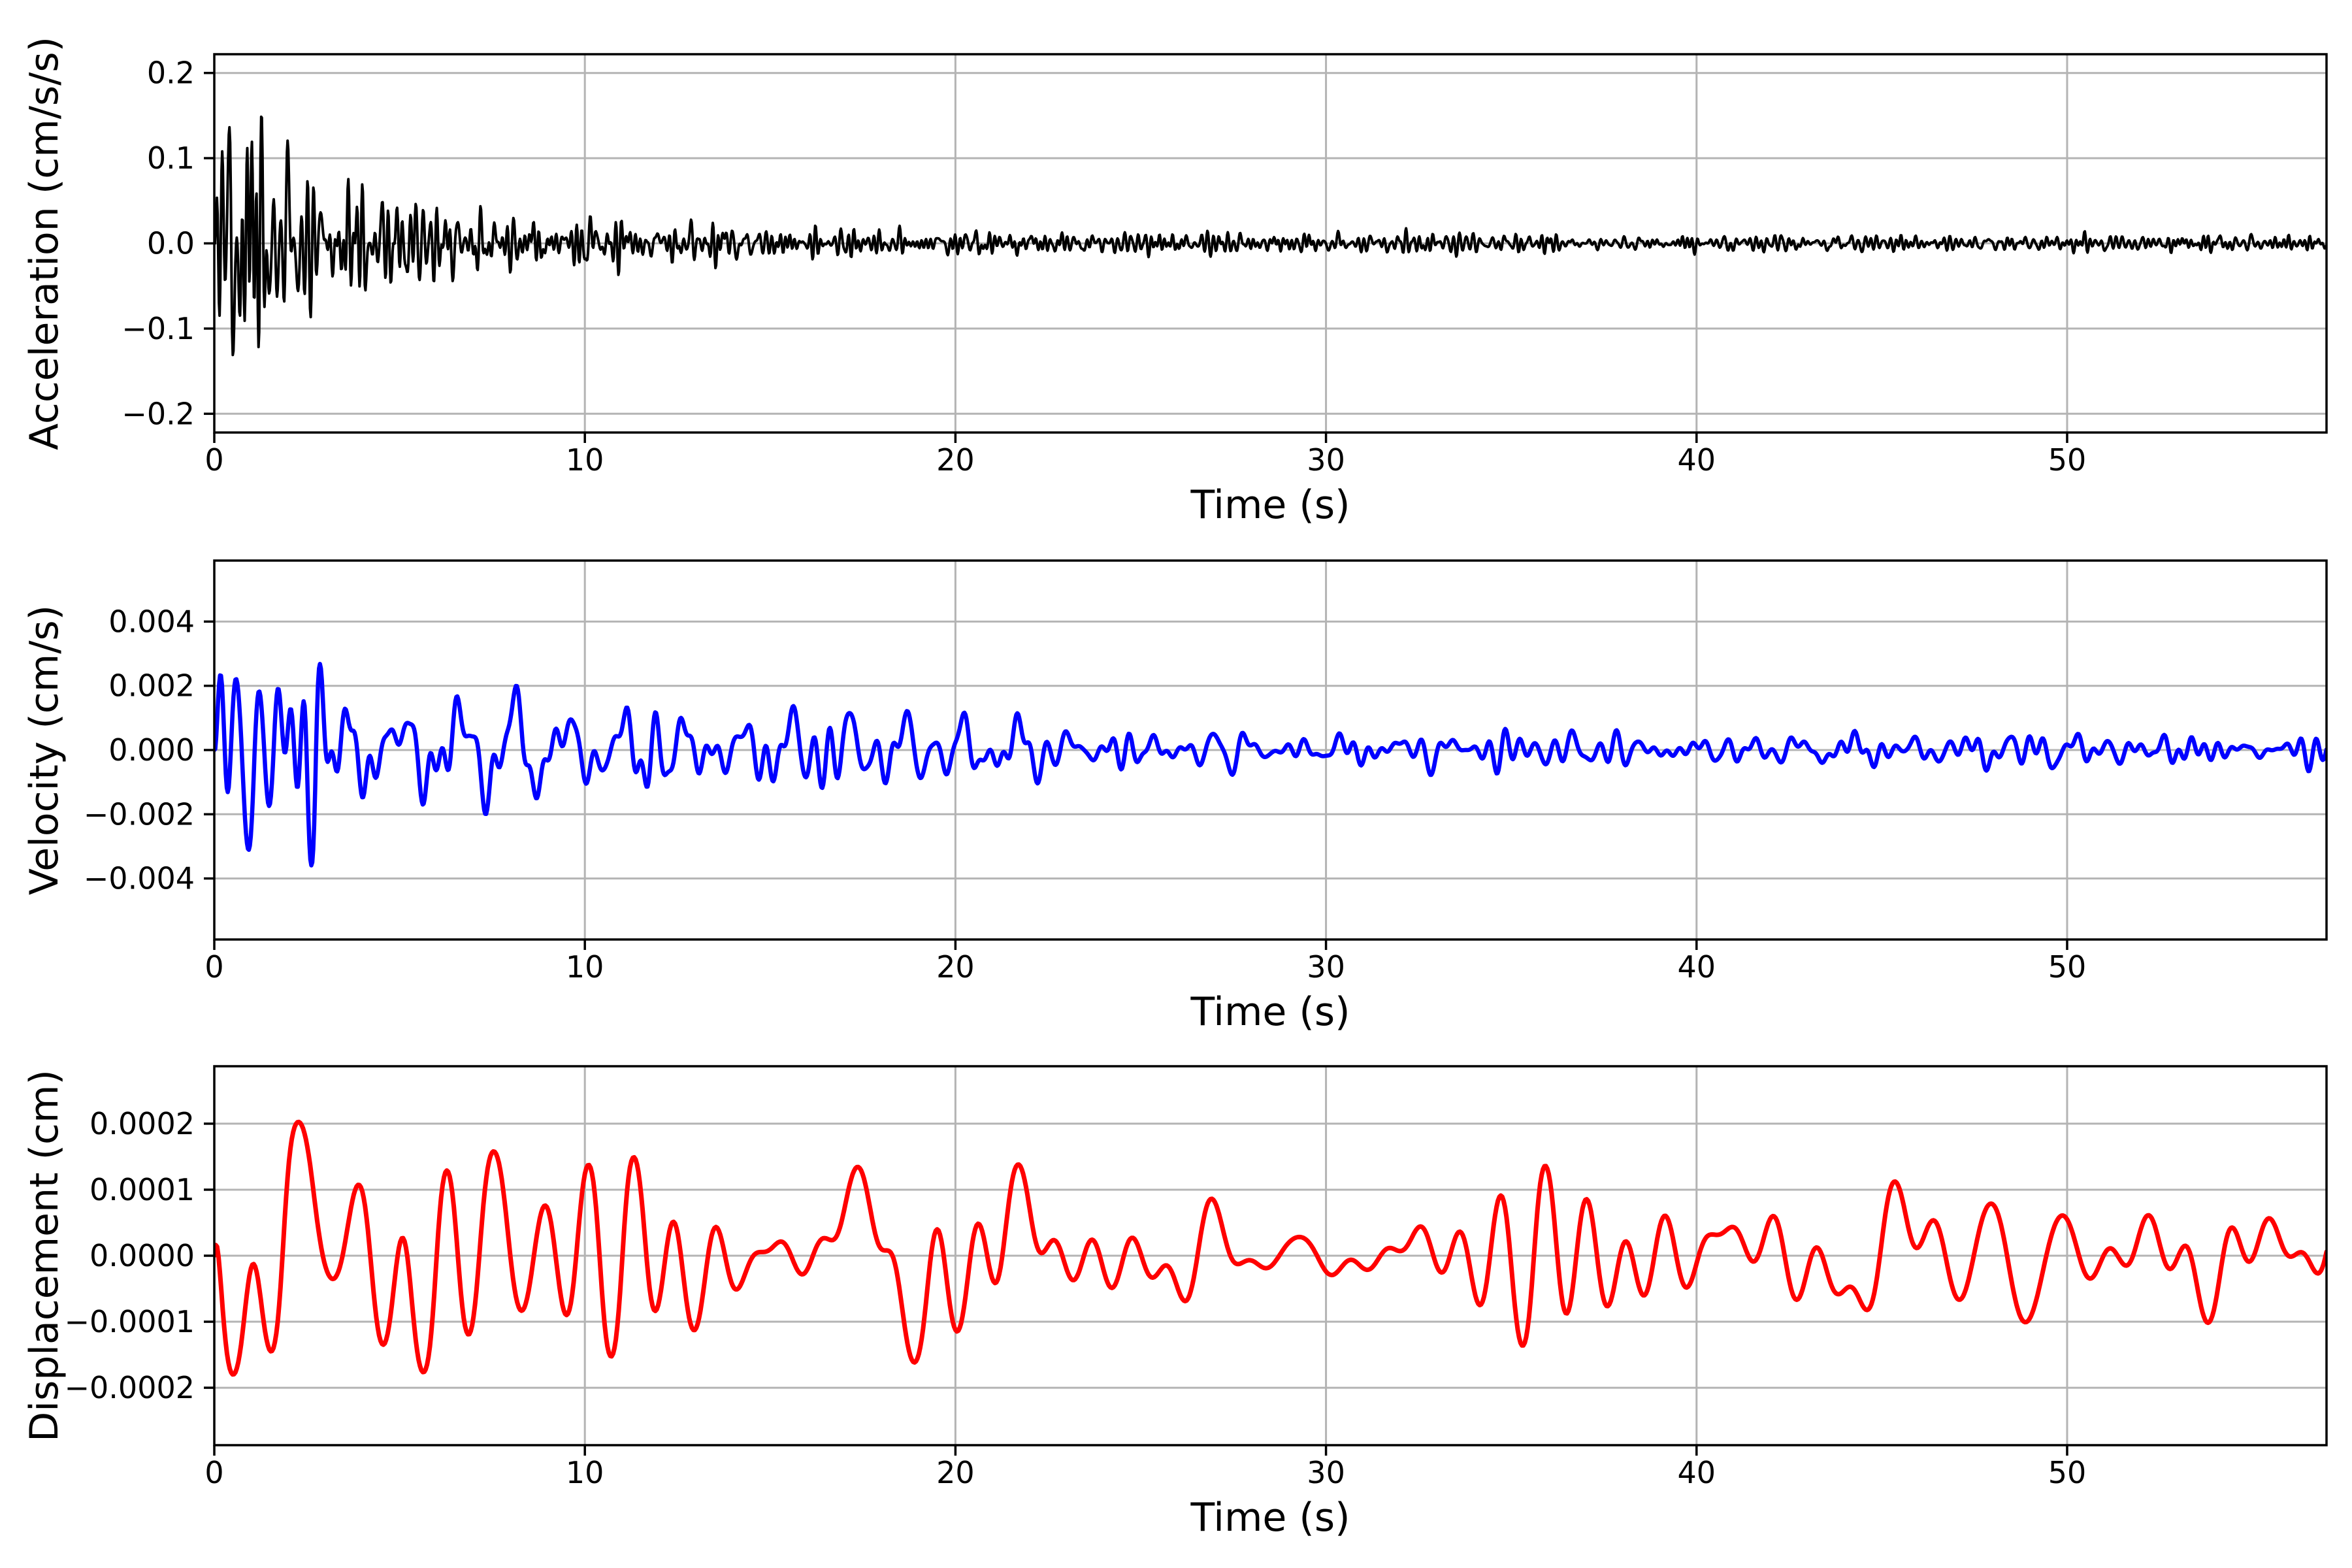  I want to click on y-tick-label: 0.0001, so click(142, 1189).